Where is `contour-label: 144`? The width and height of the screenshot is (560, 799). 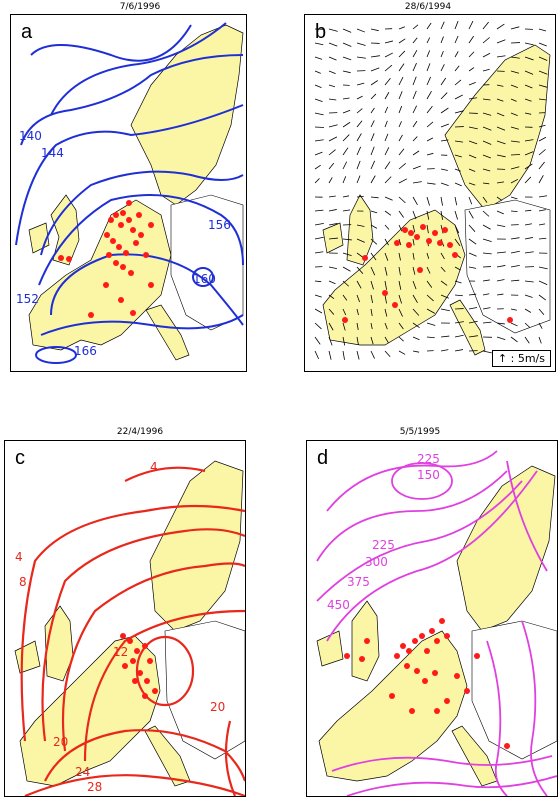 contour-label: 144 is located at coordinates (52, 153).